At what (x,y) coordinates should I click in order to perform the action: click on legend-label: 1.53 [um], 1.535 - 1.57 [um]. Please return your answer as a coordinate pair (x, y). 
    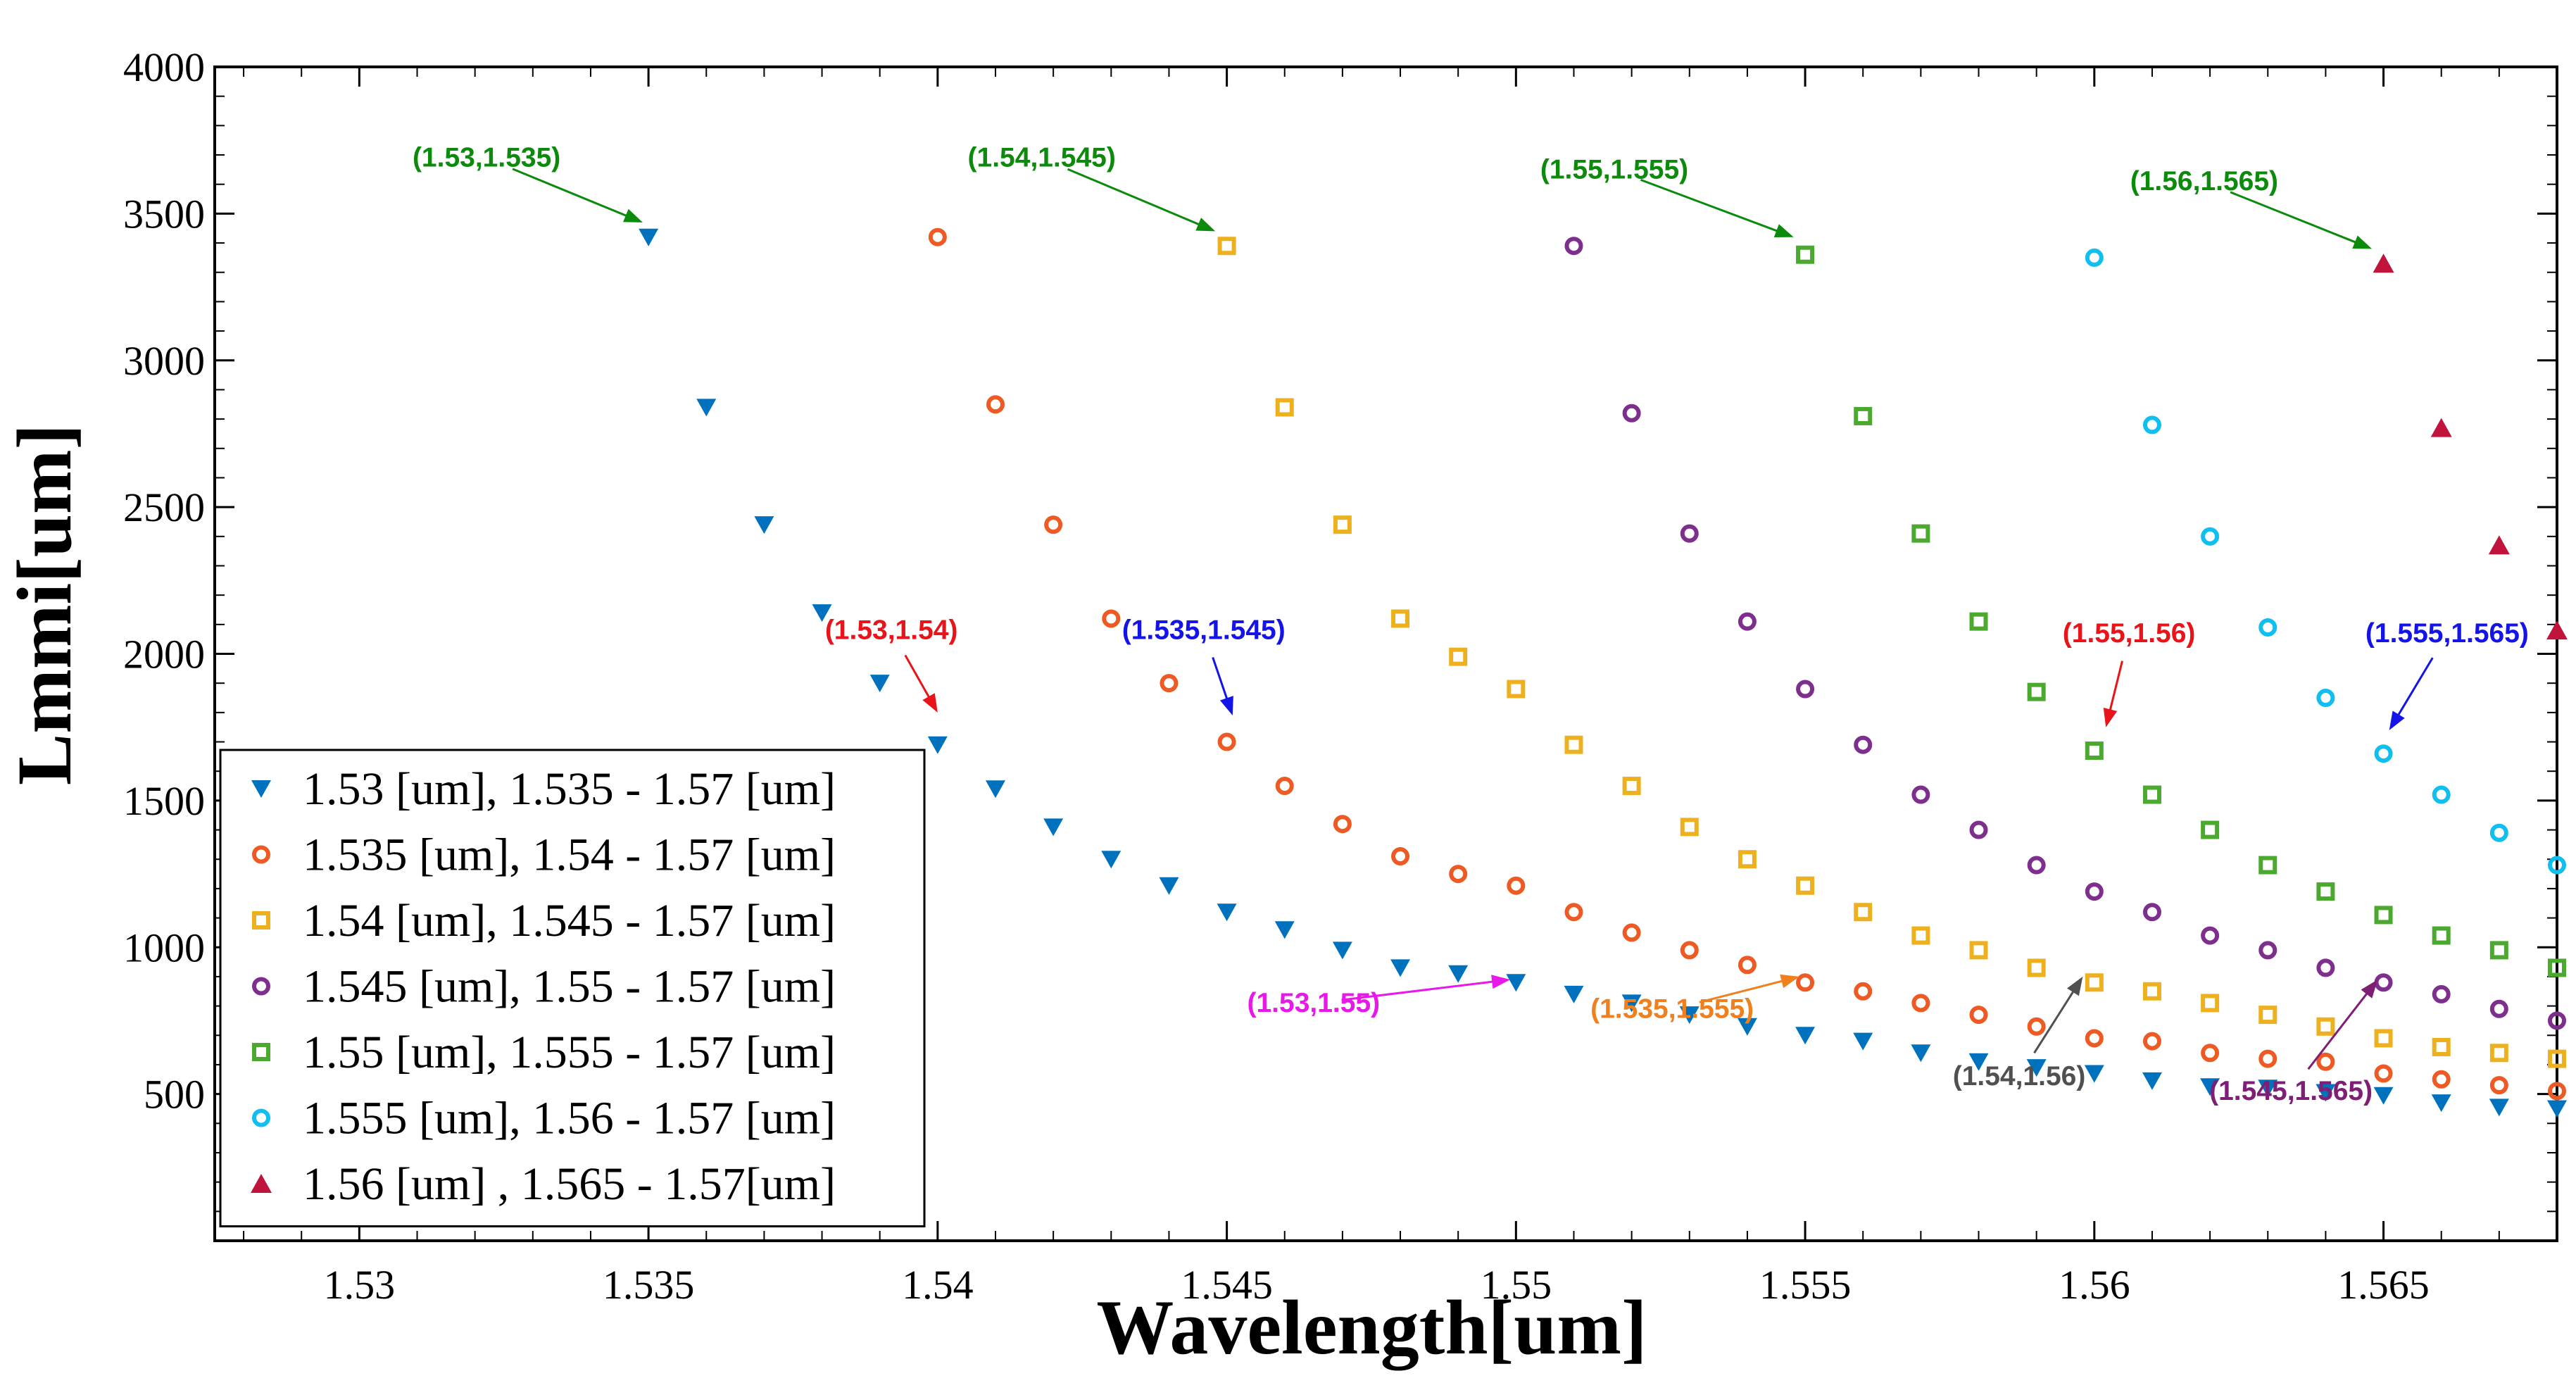
    Looking at the image, I should click on (569, 789).